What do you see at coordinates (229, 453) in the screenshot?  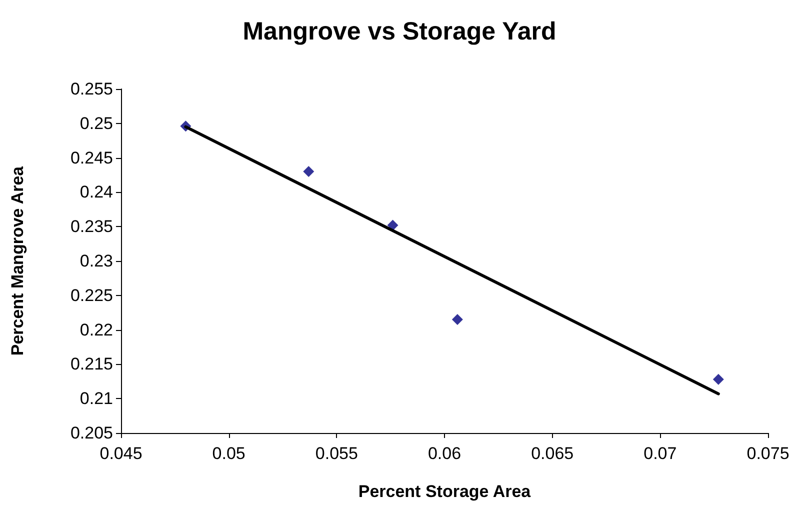 I see `x-tick-label: 0.05` at bounding box center [229, 453].